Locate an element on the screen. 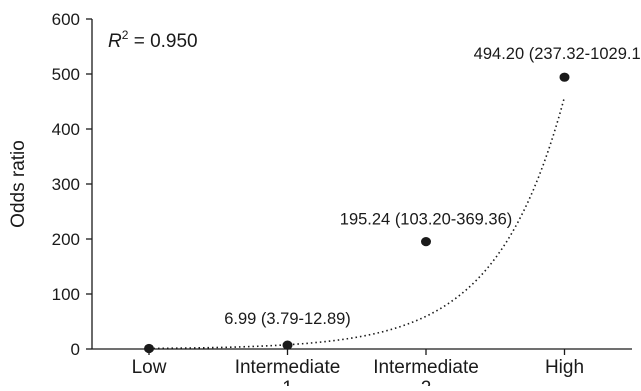  data-label: 6.99 (3.79-12.89) is located at coordinates (287, 319).